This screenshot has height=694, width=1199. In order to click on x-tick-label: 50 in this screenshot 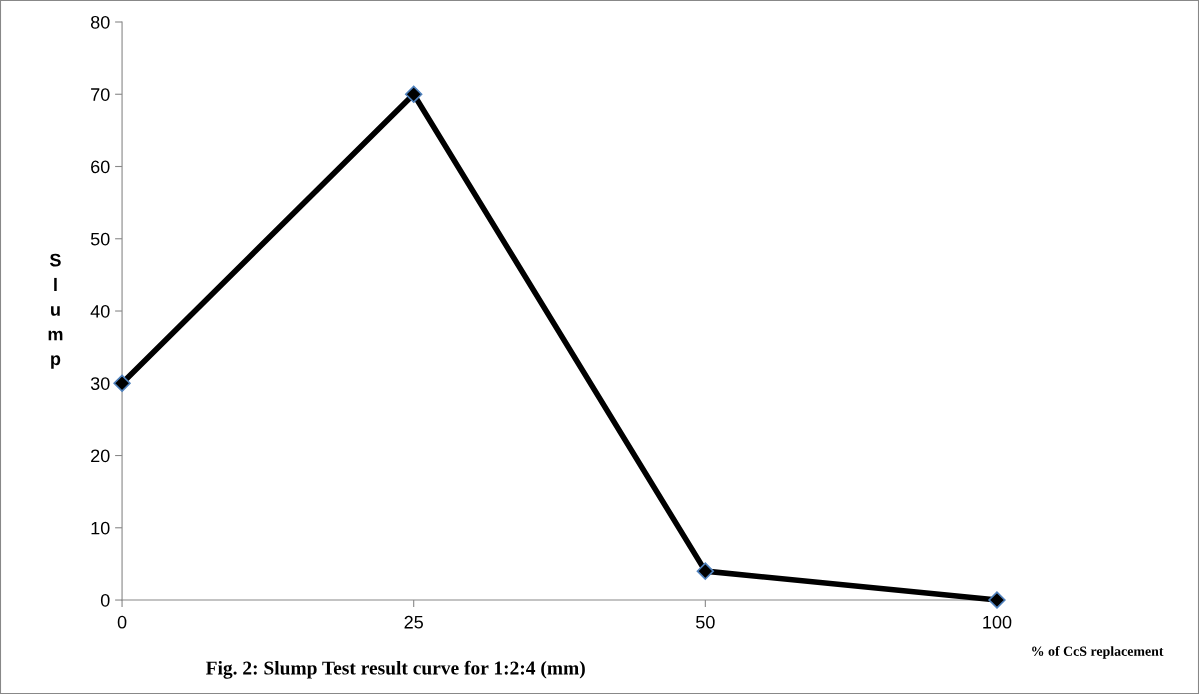, I will do `click(705, 622)`.